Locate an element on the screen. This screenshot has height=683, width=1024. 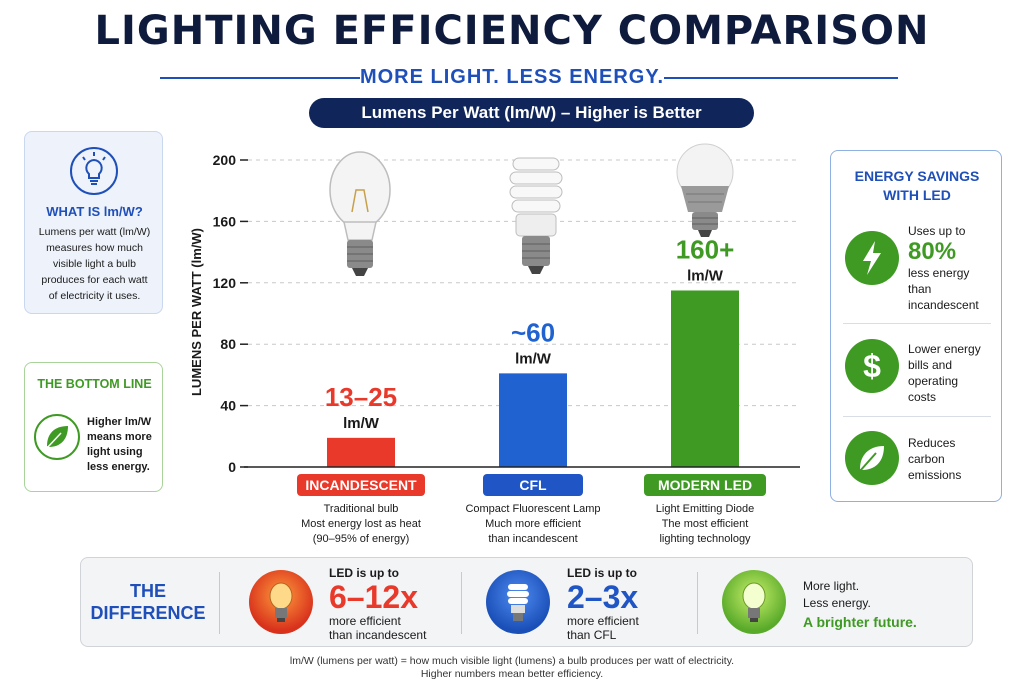
bulb-illustrations is located at coordinates (531, 209).